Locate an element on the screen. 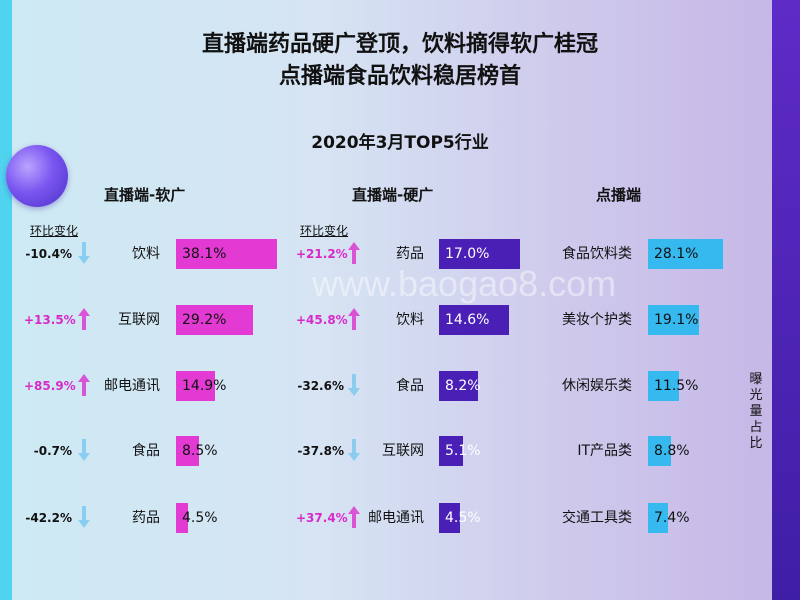 The height and width of the screenshot is (600, 800). change-header-hard: 环比变化 is located at coordinates (324, 231).